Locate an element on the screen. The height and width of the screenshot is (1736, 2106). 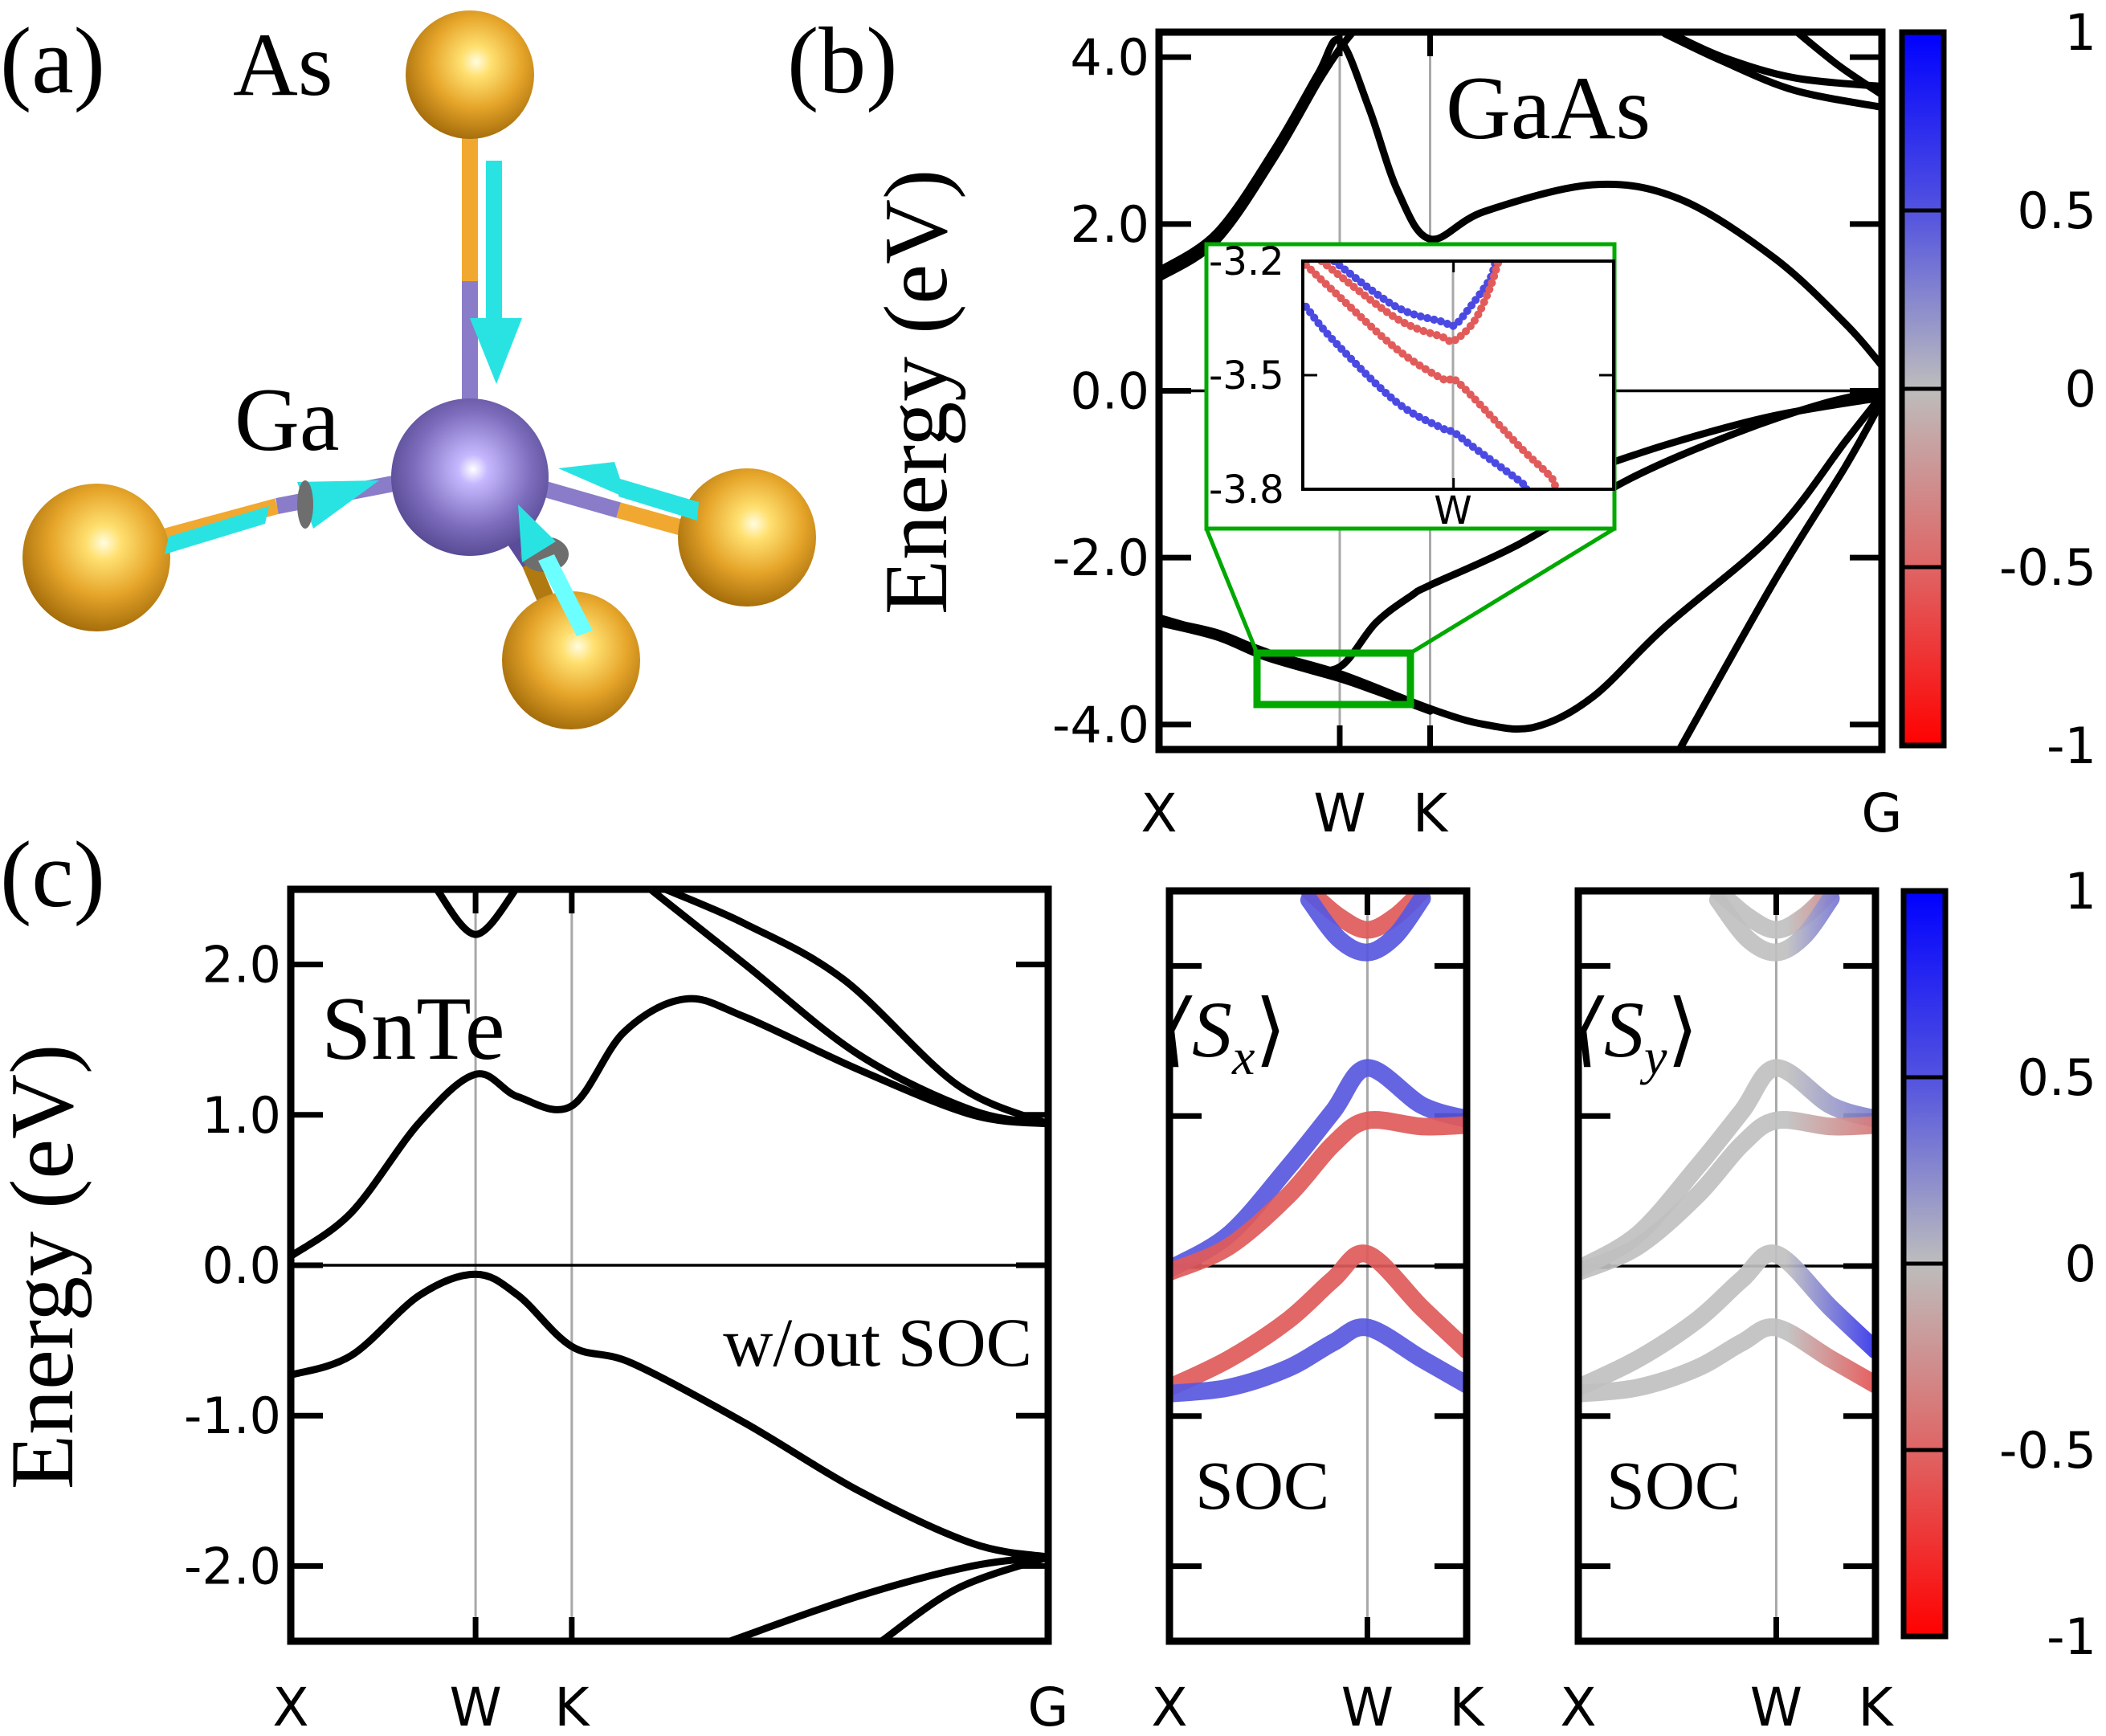
spin-arrows is located at coordinates (432, 398).